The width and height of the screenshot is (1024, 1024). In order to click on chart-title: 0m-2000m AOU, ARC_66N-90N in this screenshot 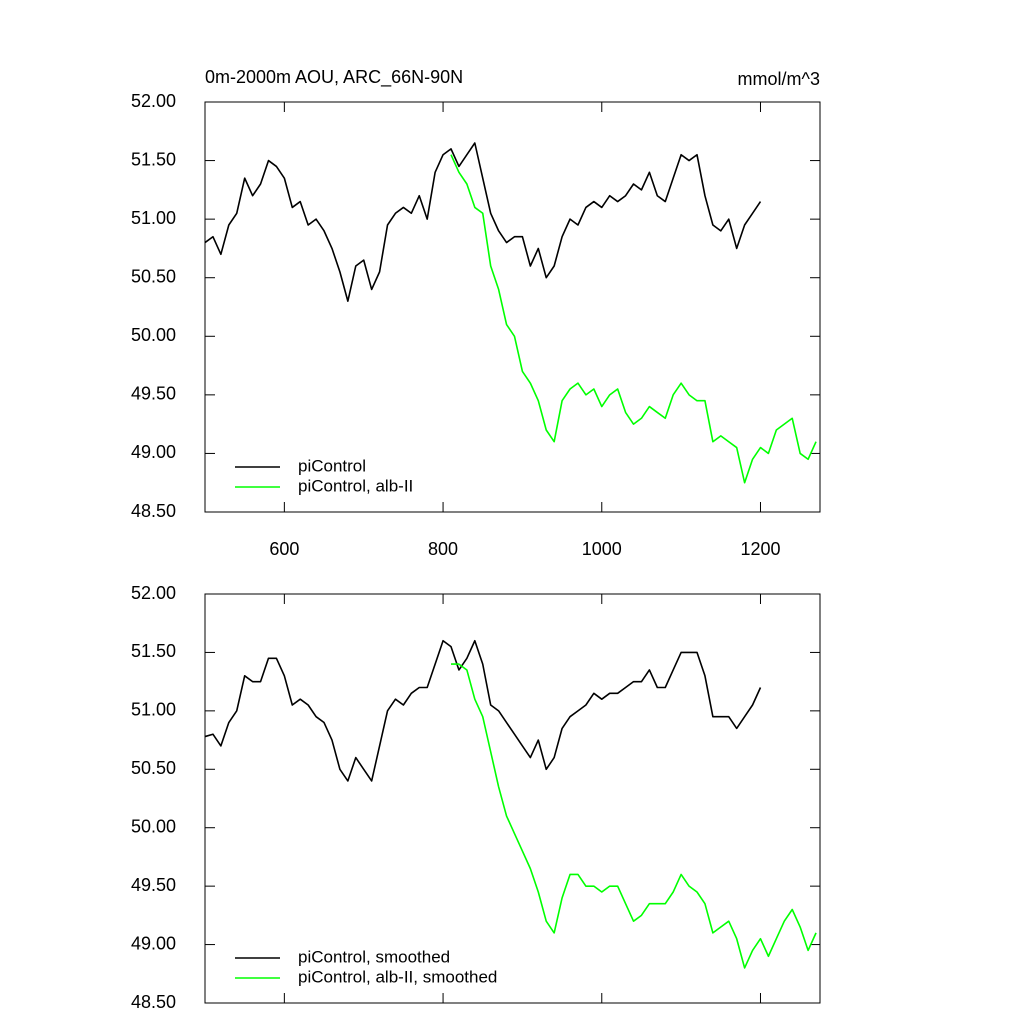, I will do `click(334, 77)`.